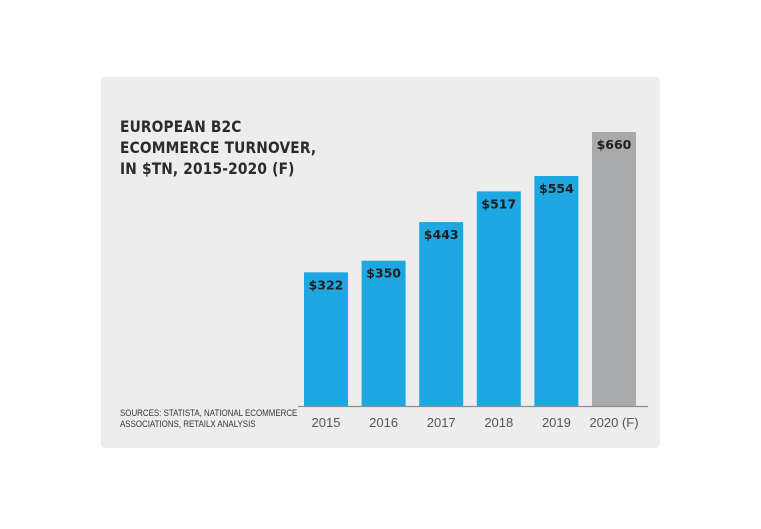 The height and width of the screenshot is (529, 761). I want to click on bar-value-label: $660, so click(614, 144).